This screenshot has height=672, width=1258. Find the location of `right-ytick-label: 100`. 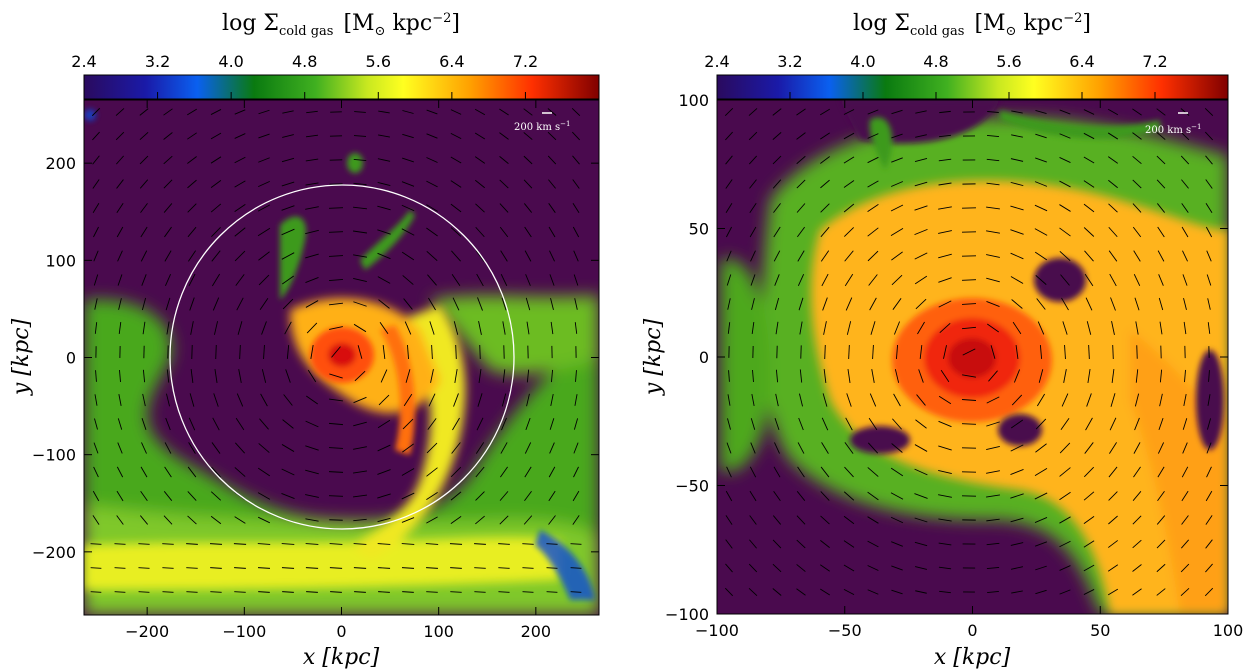

right-ytick-label: 100 is located at coordinates (693, 100).